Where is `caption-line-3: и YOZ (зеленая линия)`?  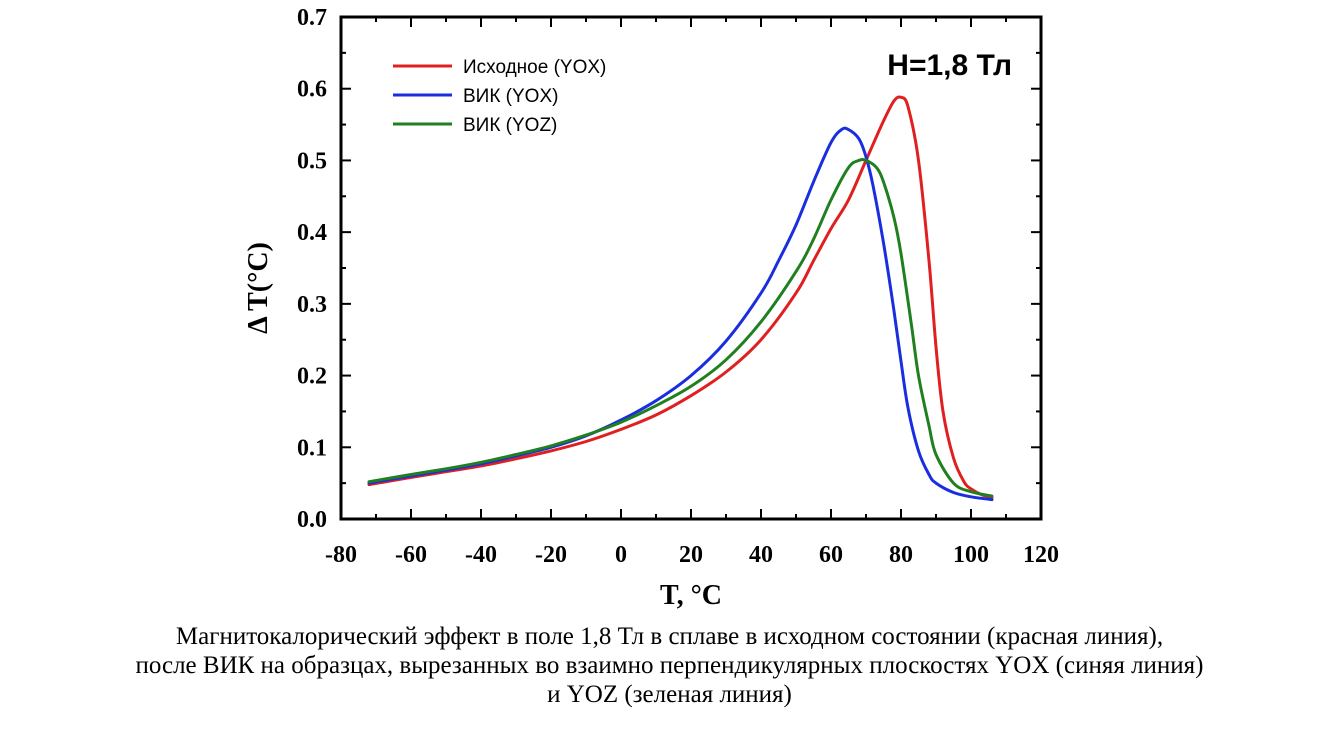 caption-line-3: и YOZ (зеленая линия) is located at coordinates (669, 694).